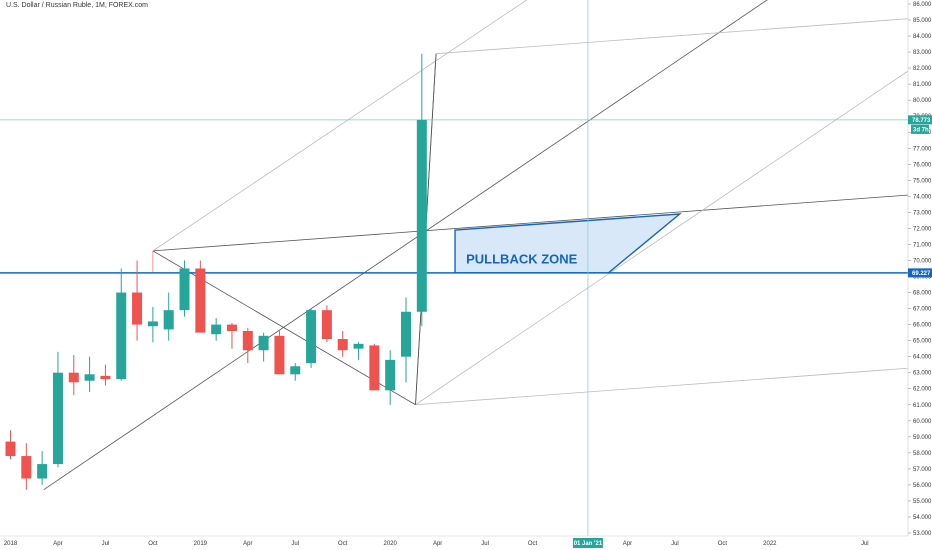 The width and height of the screenshot is (932, 550). What do you see at coordinates (922, 149) in the screenshot?
I see `price-tick-label: 77.000` at bounding box center [922, 149].